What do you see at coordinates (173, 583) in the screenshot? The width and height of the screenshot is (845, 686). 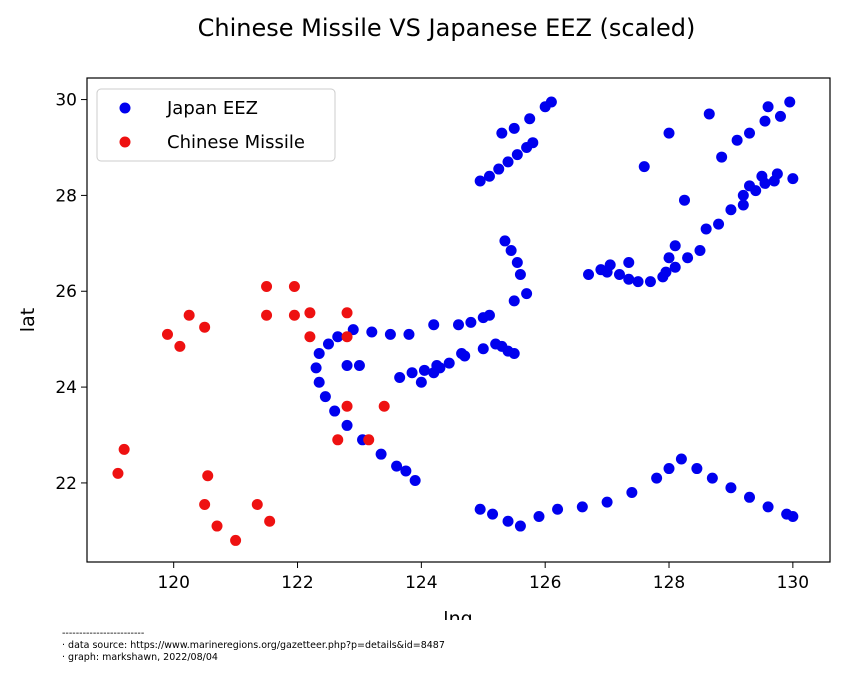 I see `x-tick-label: 120` at bounding box center [173, 583].